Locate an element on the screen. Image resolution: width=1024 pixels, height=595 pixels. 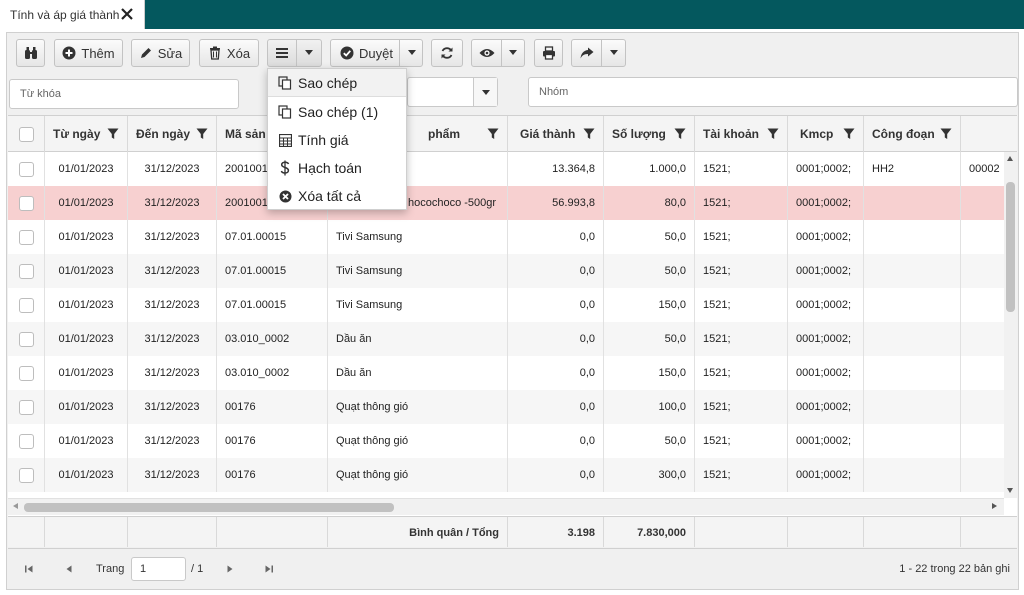
scroll-right-arrow is located at coordinates (994, 506).